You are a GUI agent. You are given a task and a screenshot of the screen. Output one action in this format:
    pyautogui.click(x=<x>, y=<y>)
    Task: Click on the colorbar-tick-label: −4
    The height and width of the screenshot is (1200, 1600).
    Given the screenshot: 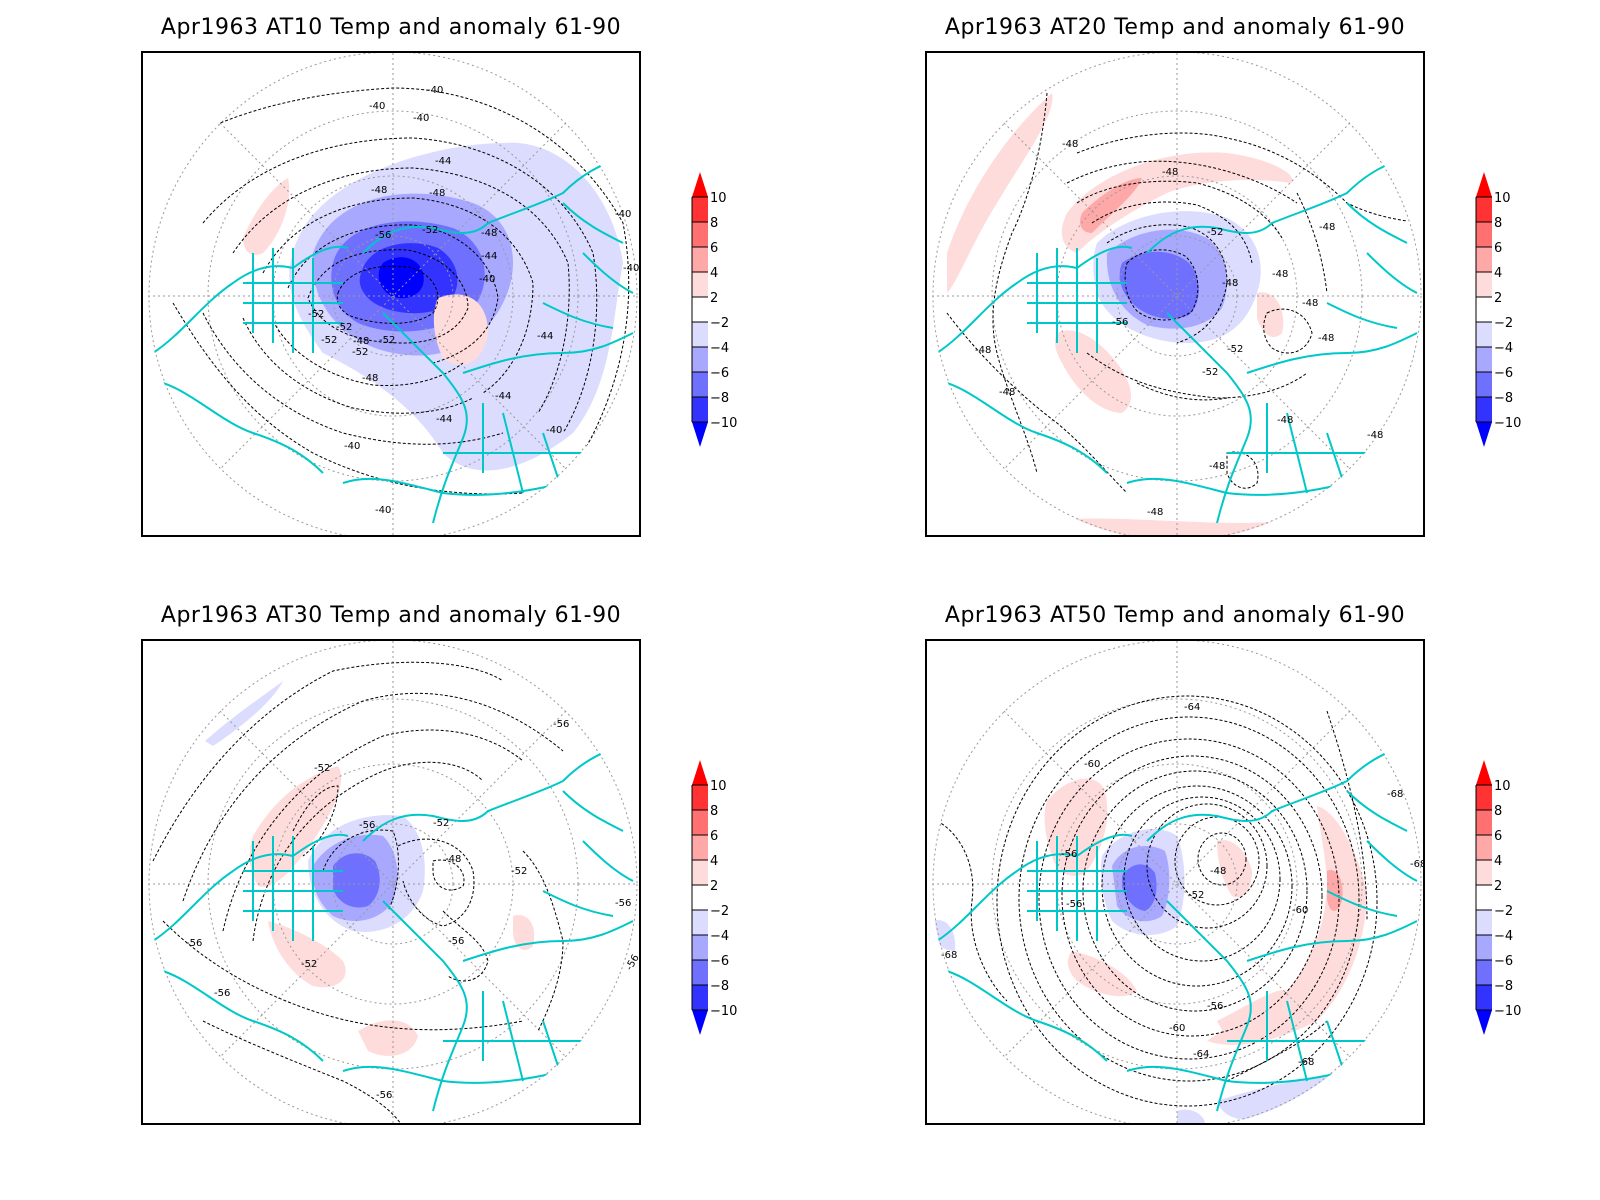 What is the action you would take?
    pyautogui.click(x=1503, y=936)
    